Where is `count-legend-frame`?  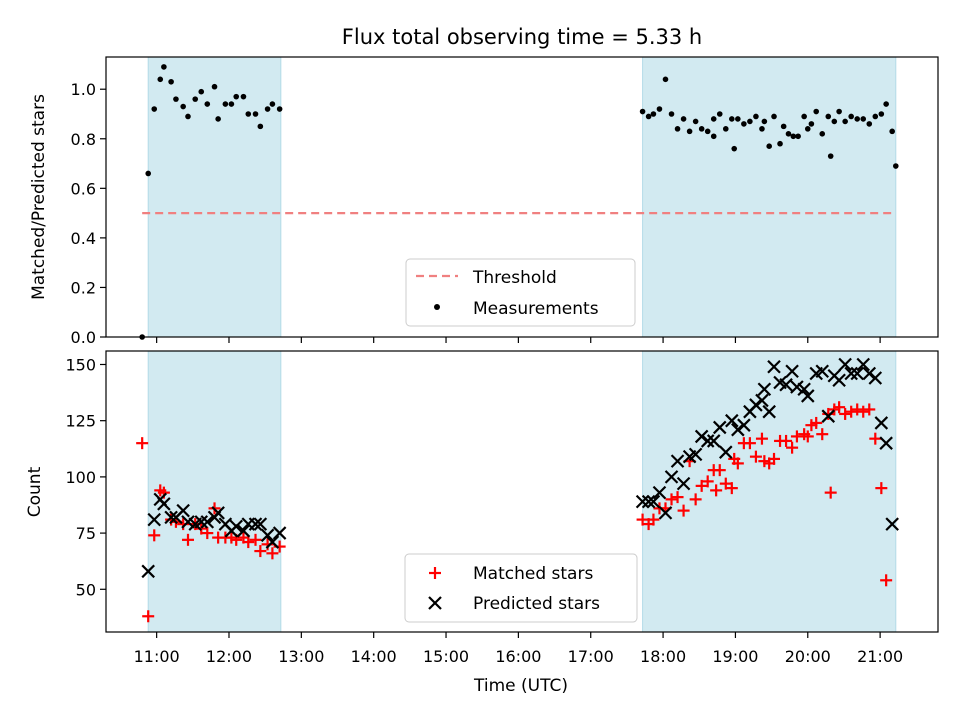
count-legend-frame is located at coordinates (521, 588).